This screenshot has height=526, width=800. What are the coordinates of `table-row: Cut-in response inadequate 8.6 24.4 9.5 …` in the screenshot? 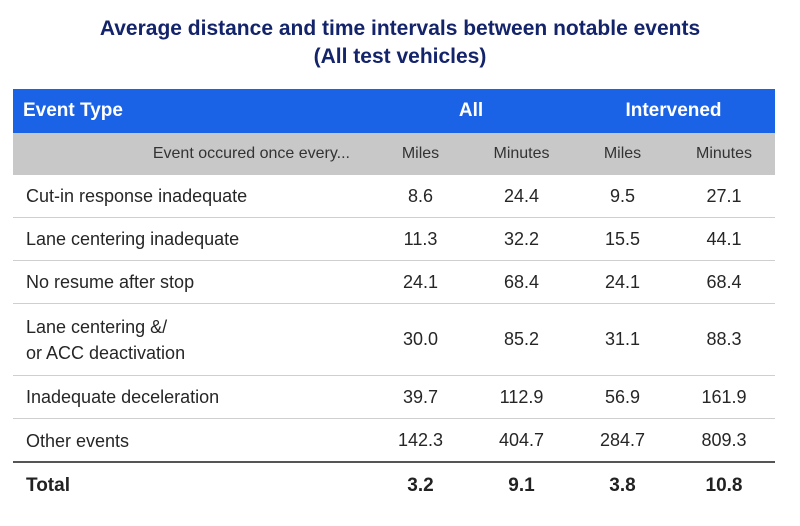 It's located at (394, 196).